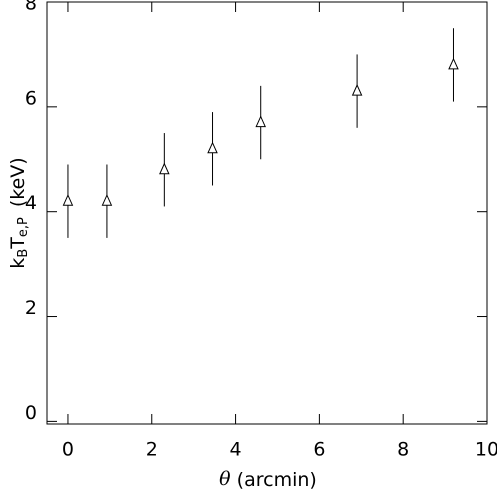 Image resolution: width=497 pixels, height=496 pixels. What do you see at coordinates (403, 450) in the screenshot?
I see `x-tick-label: 8` at bounding box center [403, 450].